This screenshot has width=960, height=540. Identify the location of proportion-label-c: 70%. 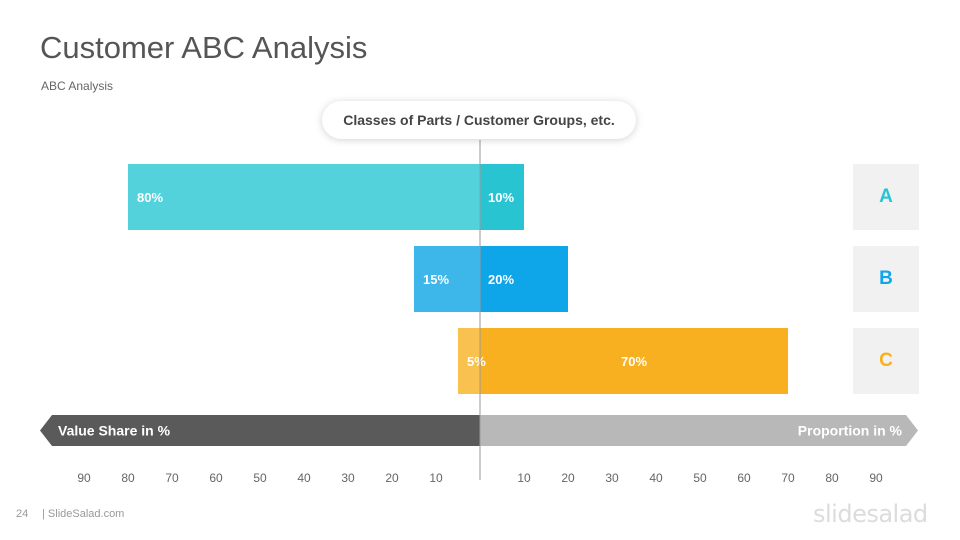
(634, 361).